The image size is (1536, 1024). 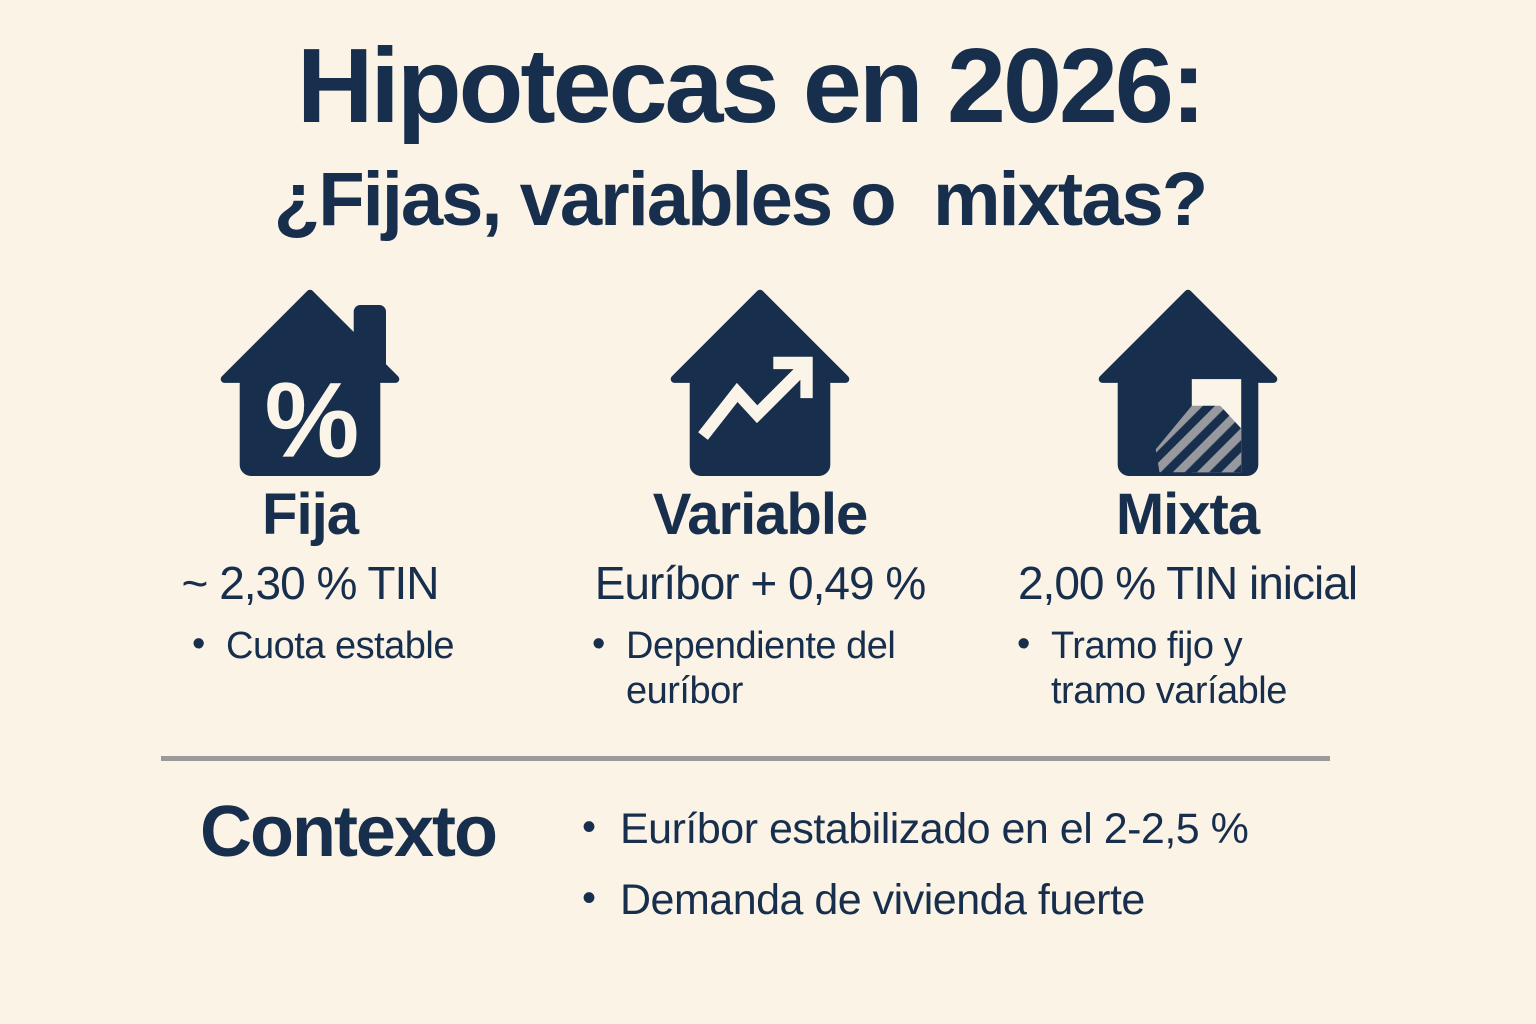 I want to click on page-title: Hipotecas en 2026:, so click(x=751, y=86).